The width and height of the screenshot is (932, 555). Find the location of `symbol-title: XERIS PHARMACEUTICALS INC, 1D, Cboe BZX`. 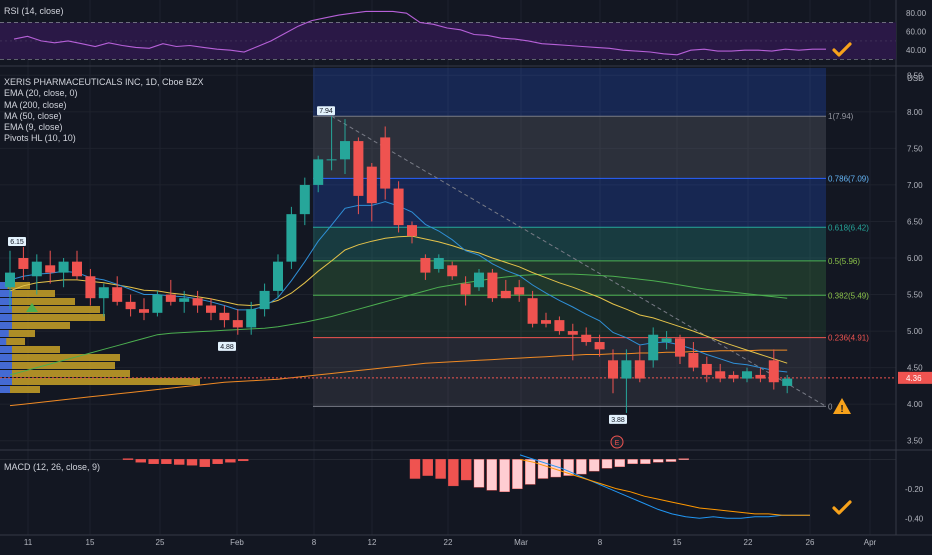

symbol-title: XERIS PHARMACEUTICALS INC, 1D, Cboe BZX is located at coordinates (104, 82).